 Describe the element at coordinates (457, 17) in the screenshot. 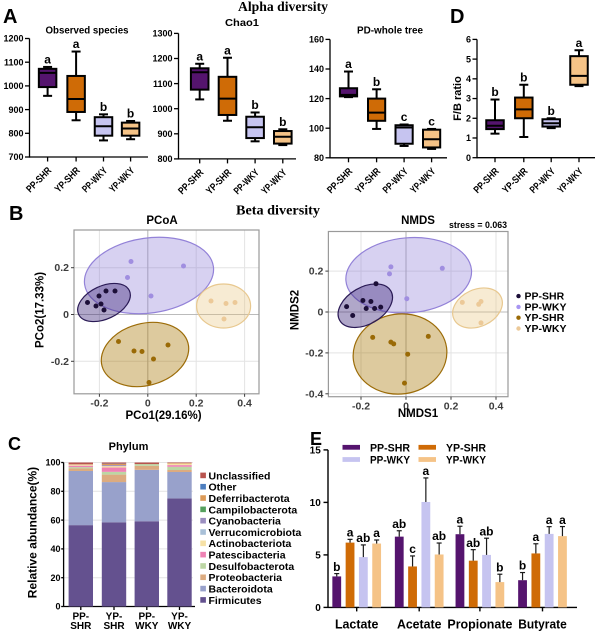

I see `svg-text: D` at that location.